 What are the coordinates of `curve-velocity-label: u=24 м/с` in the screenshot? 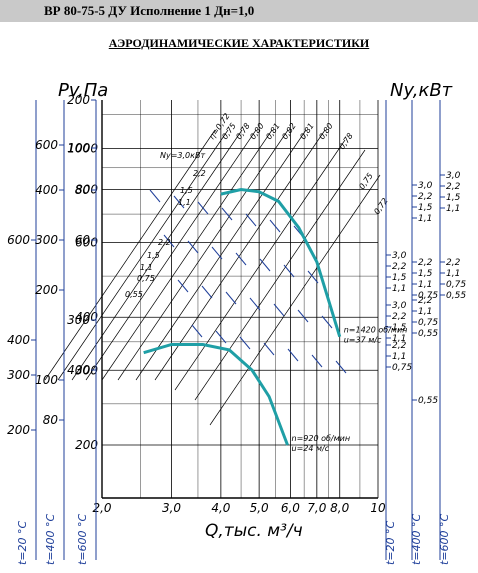 It's located at (311, 448).